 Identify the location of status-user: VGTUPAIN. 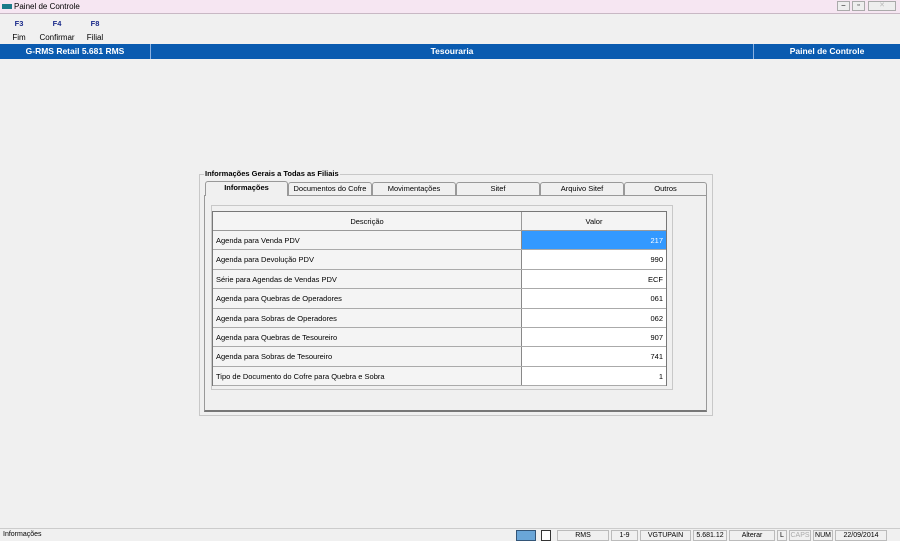
(665, 535).